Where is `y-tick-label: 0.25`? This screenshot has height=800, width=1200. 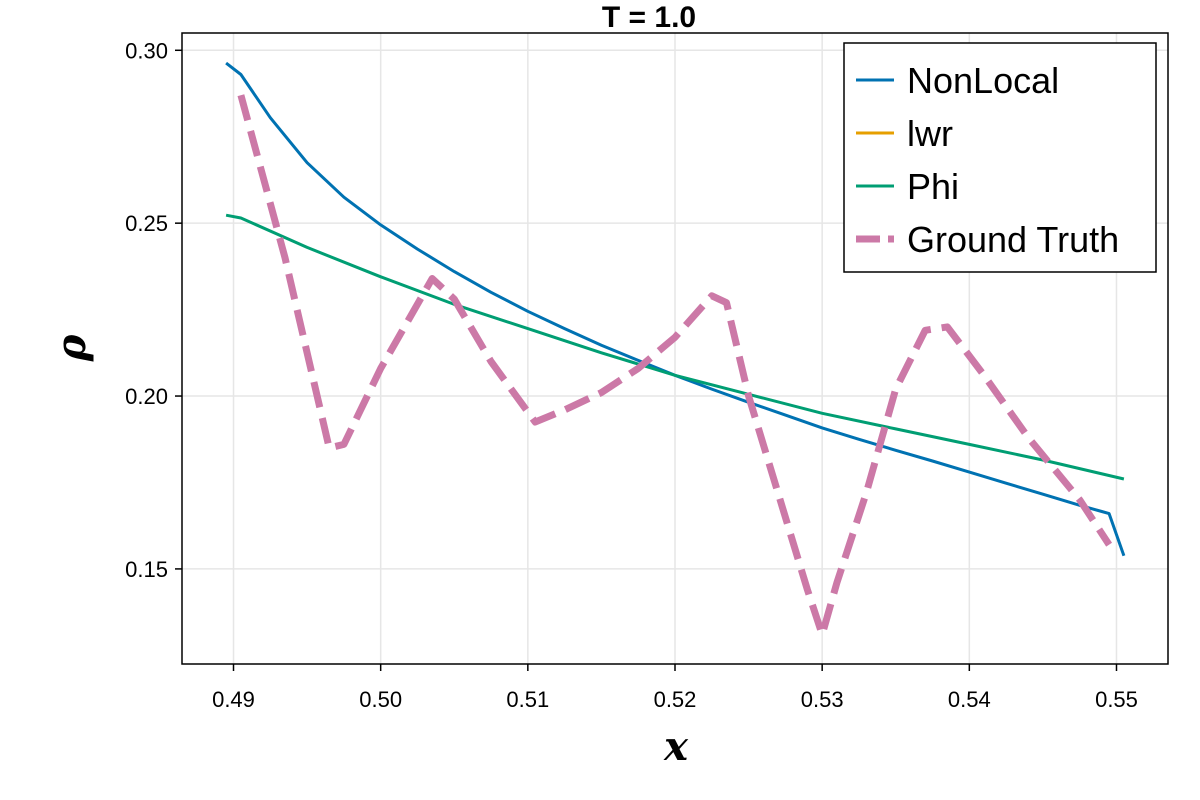 y-tick-label: 0.25 is located at coordinates (146, 223).